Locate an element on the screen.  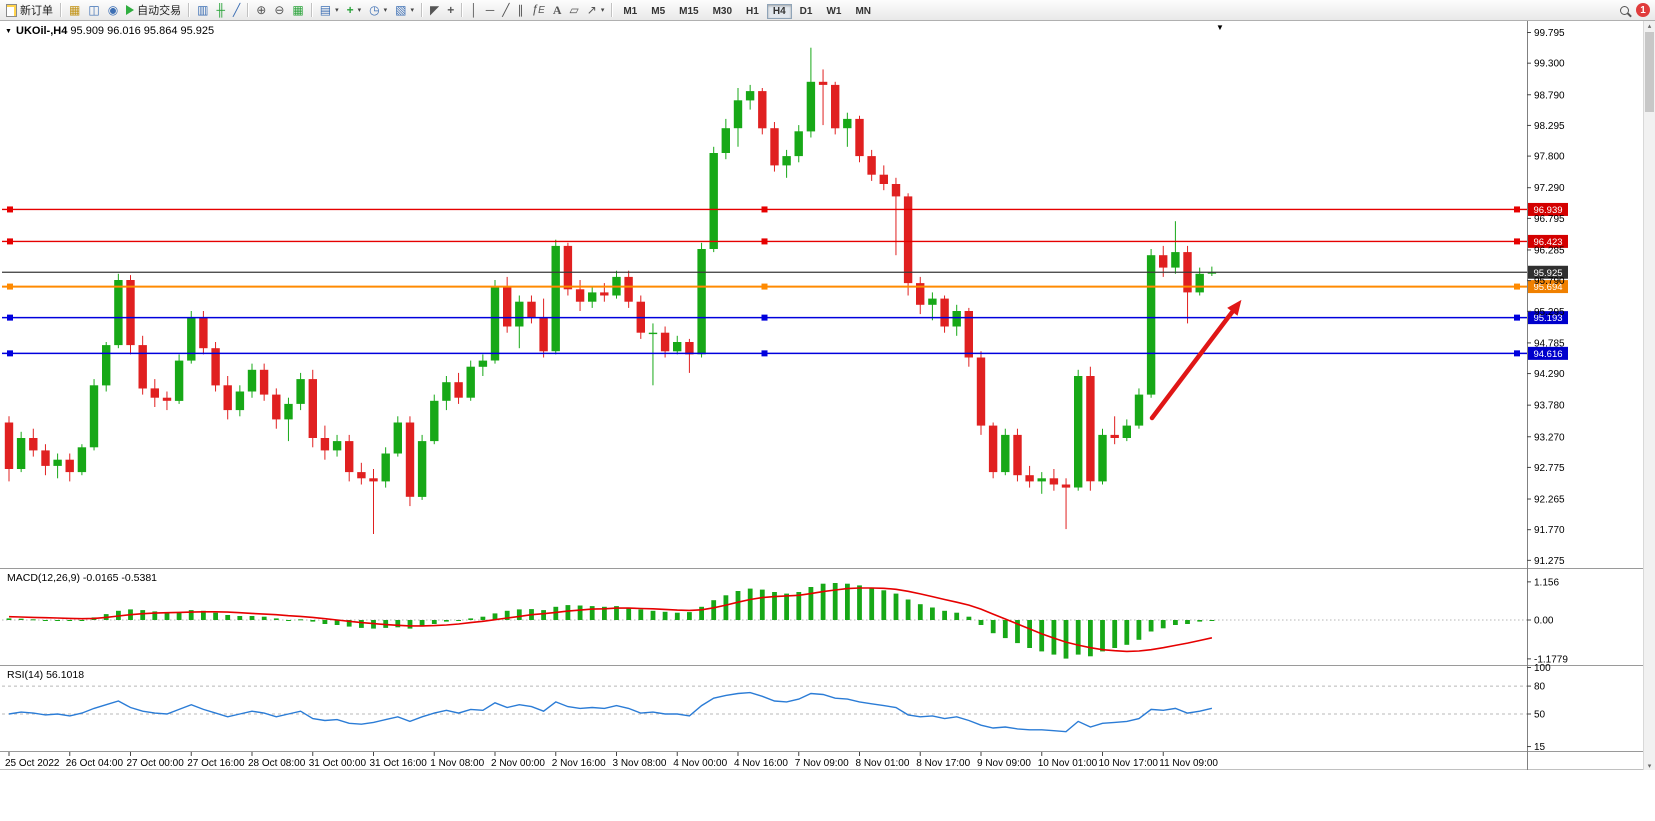
timeframe-button-H4: H4 is located at coordinates (779, 11).